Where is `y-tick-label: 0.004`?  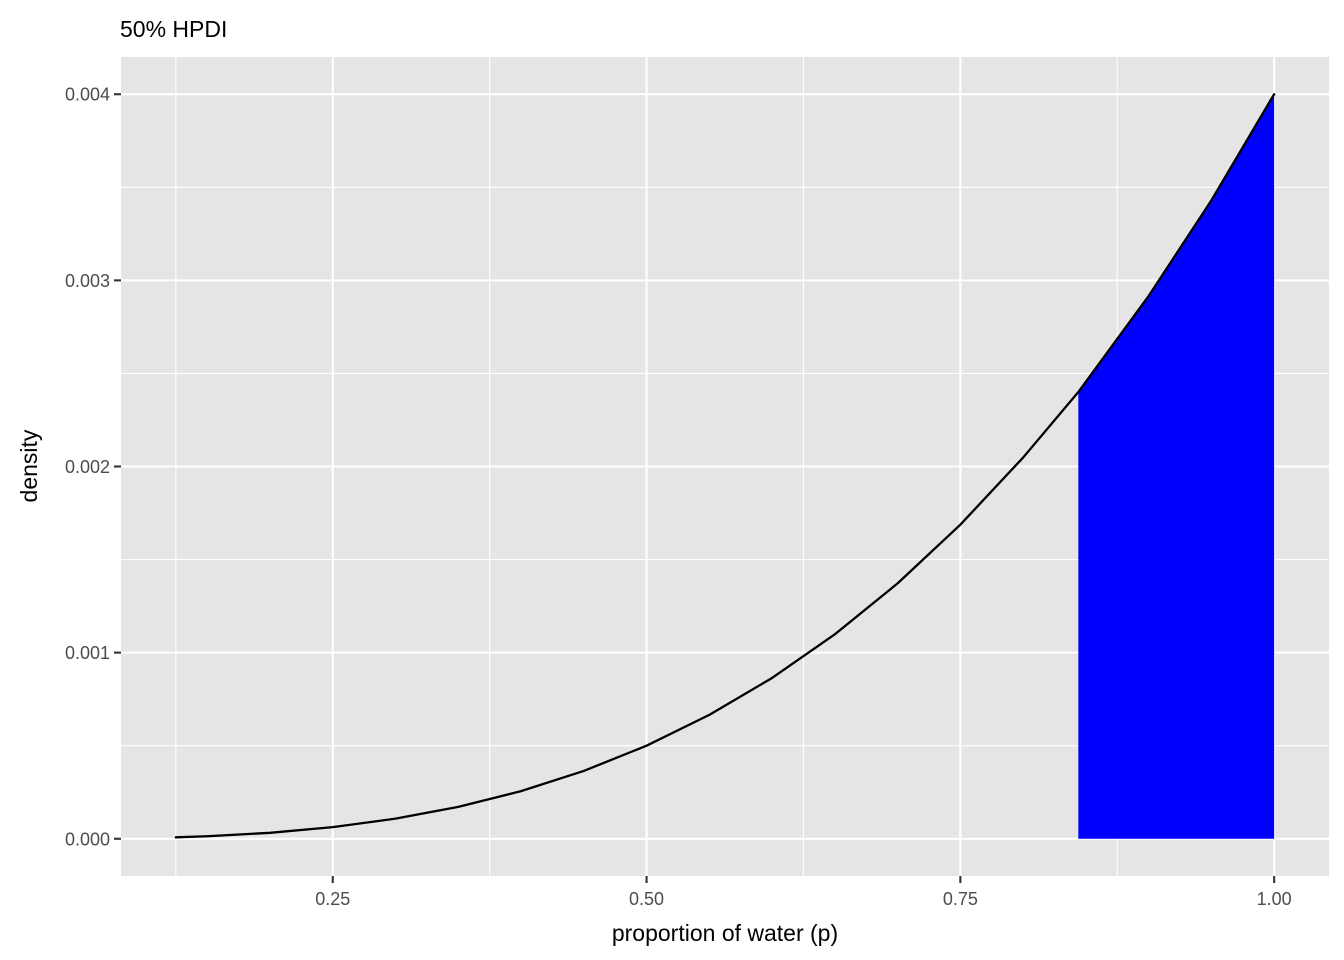 y-tick-label: 0.004 is located at coordinates (87, 95).